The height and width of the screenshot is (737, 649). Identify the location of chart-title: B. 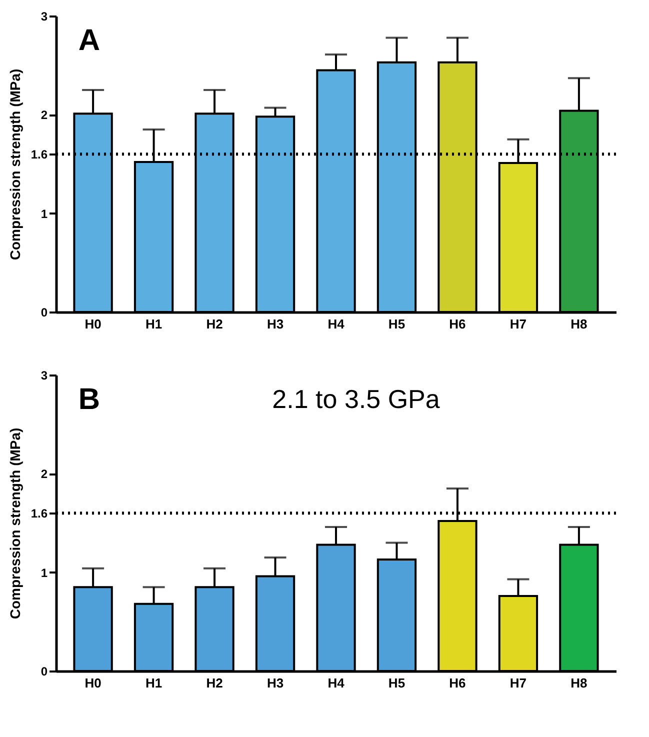
(89, 399).